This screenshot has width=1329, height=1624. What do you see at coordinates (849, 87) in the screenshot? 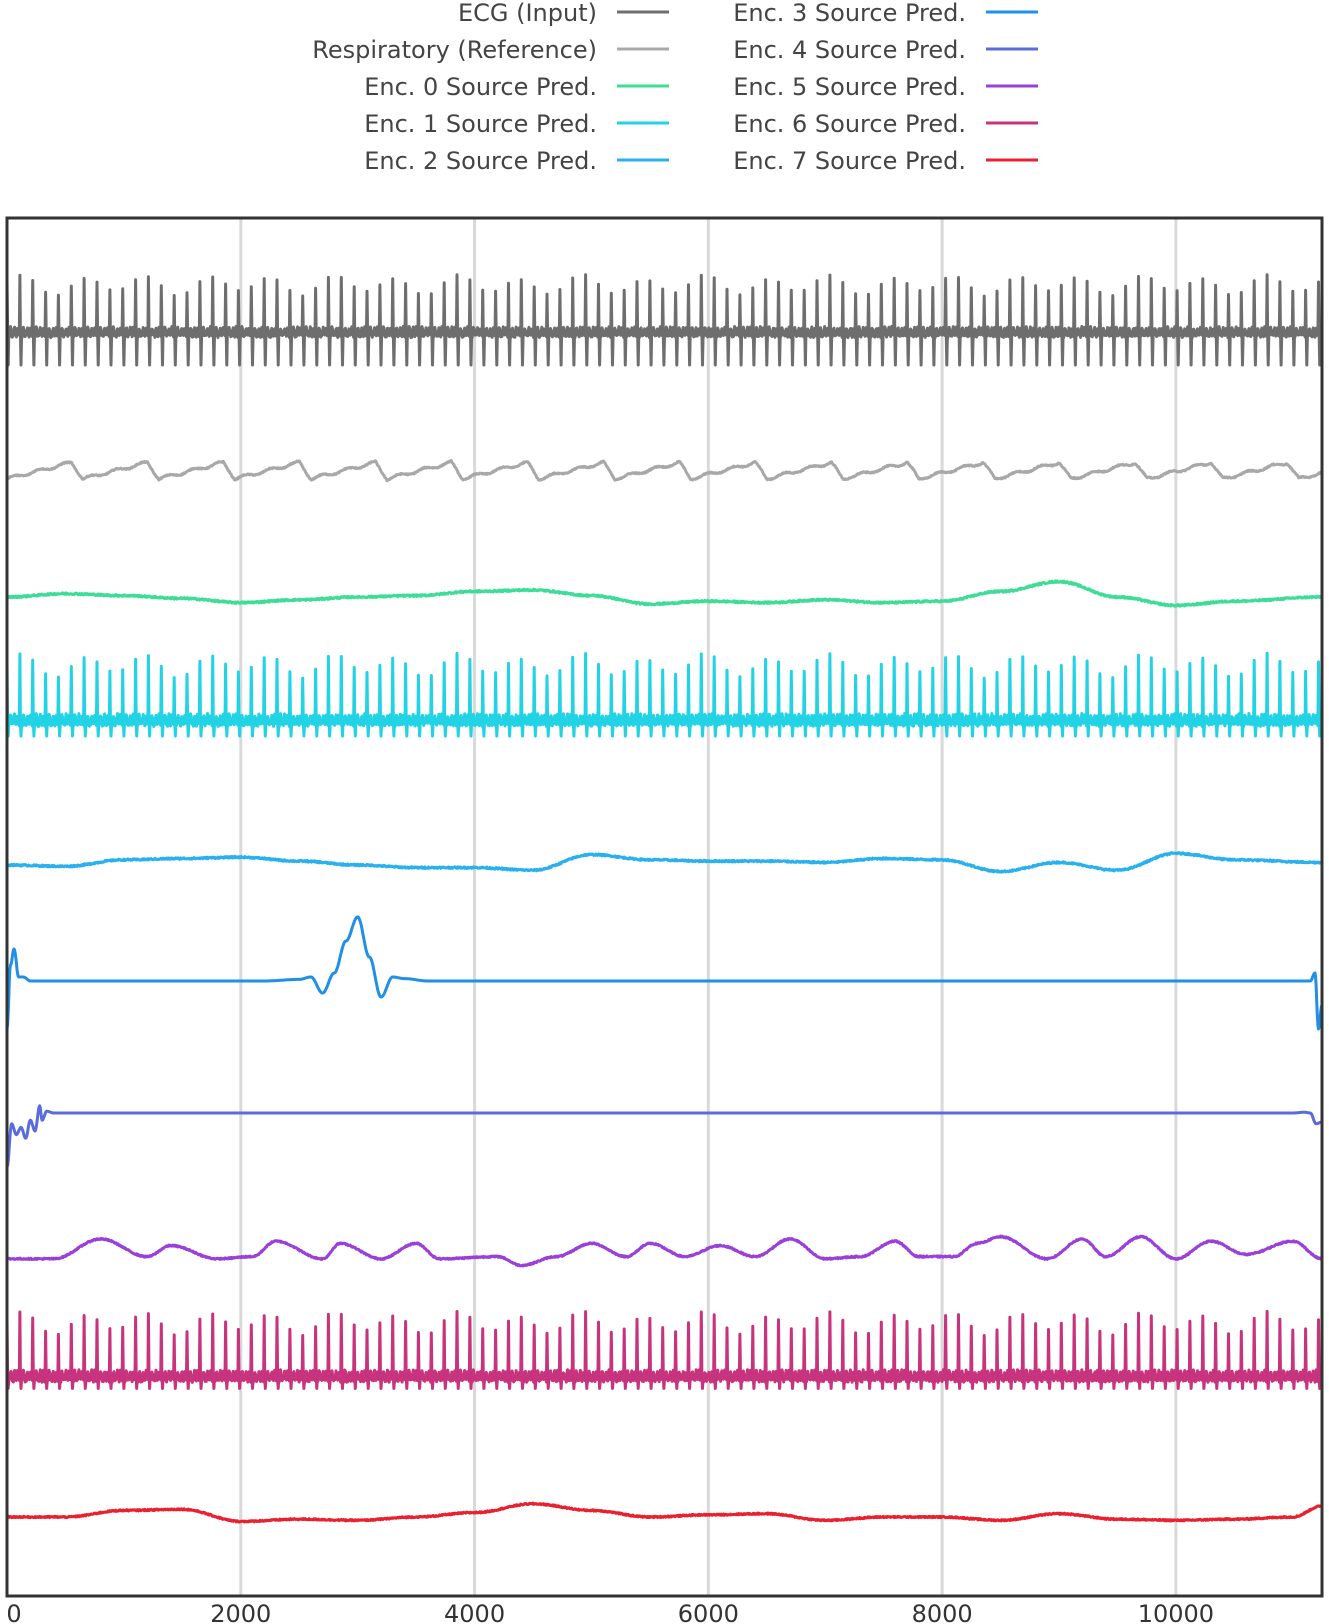
I see `legend-label: Enc. 5 Source Pred.` at bounding box center [849, 87].